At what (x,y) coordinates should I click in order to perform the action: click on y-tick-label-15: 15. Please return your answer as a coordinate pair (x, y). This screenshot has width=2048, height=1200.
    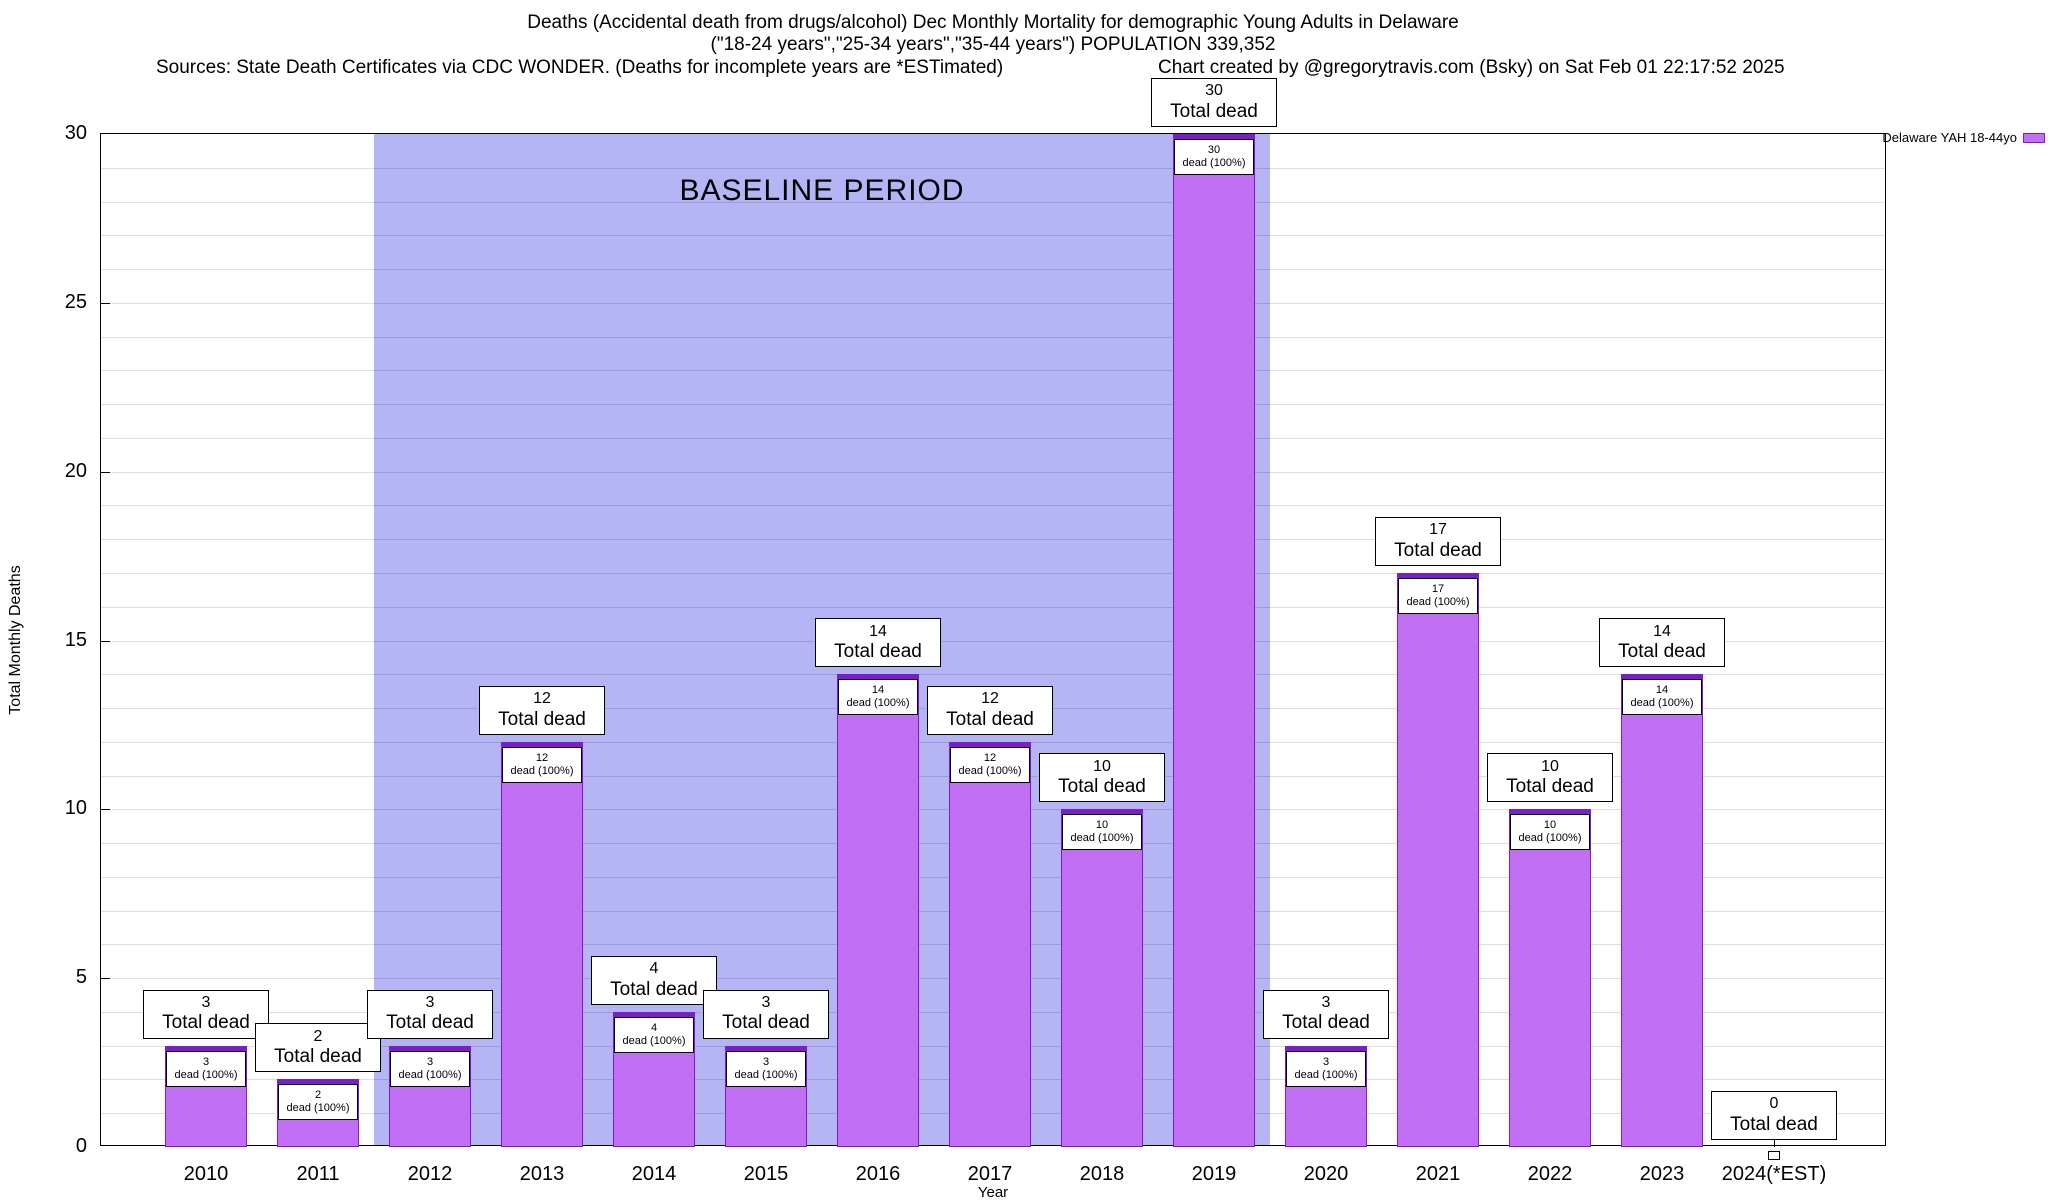
    Looking at the image, I should click on (75, 639).